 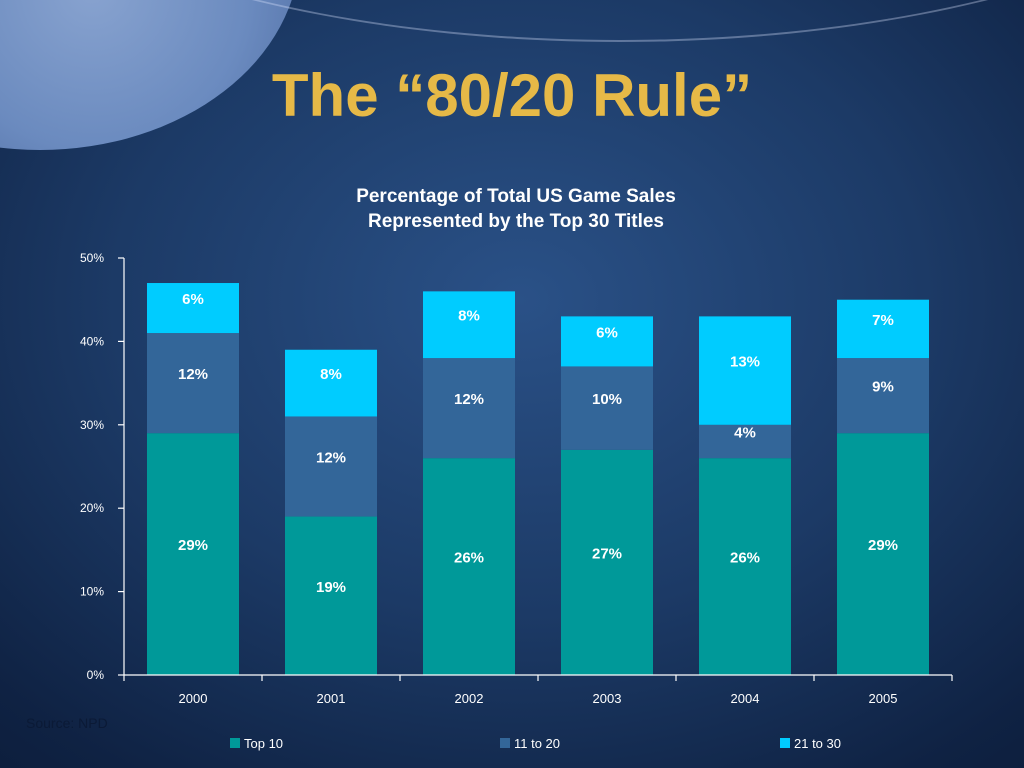 What do you see at coordinates (67, 723) in the screenshot?
I see `source-note: Source: NPD` at bounding box center [67, 723].